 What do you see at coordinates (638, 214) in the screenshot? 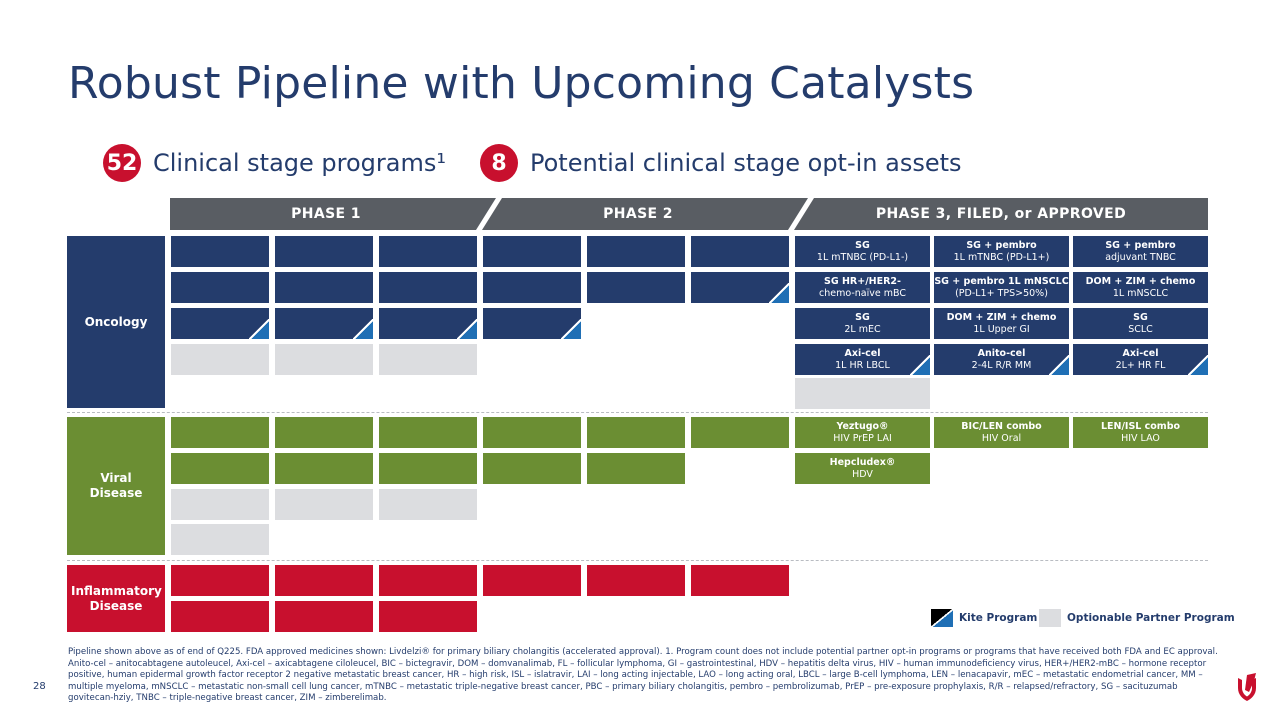
I see `phase-2-header: PHASE 2` at bounding box center [638, 214].